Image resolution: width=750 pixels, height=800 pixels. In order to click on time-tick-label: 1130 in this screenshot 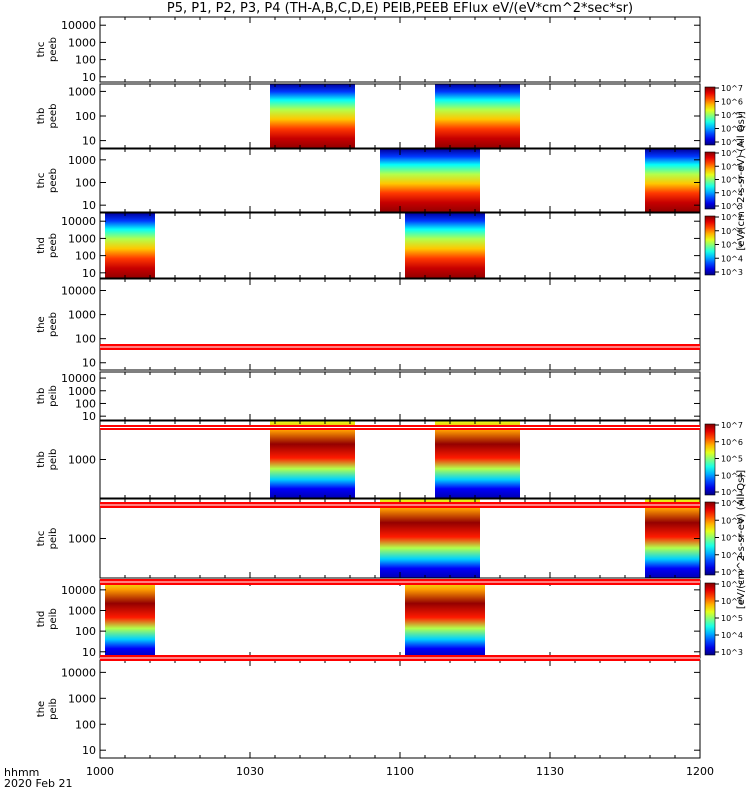, I will do `click(550, 771)`.